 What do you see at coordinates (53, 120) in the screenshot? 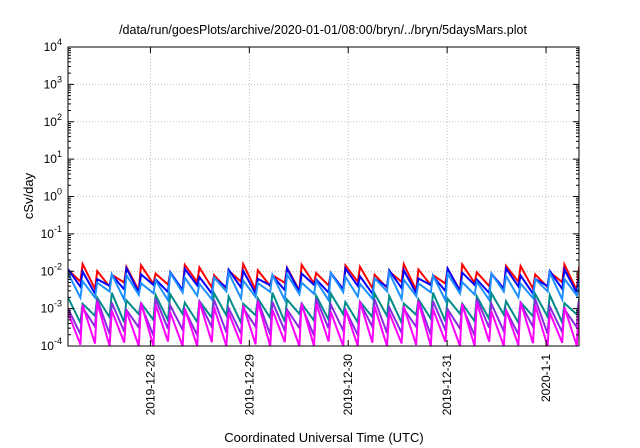
I see `y-tick-label: 10²` at bounding box center [53, 120].